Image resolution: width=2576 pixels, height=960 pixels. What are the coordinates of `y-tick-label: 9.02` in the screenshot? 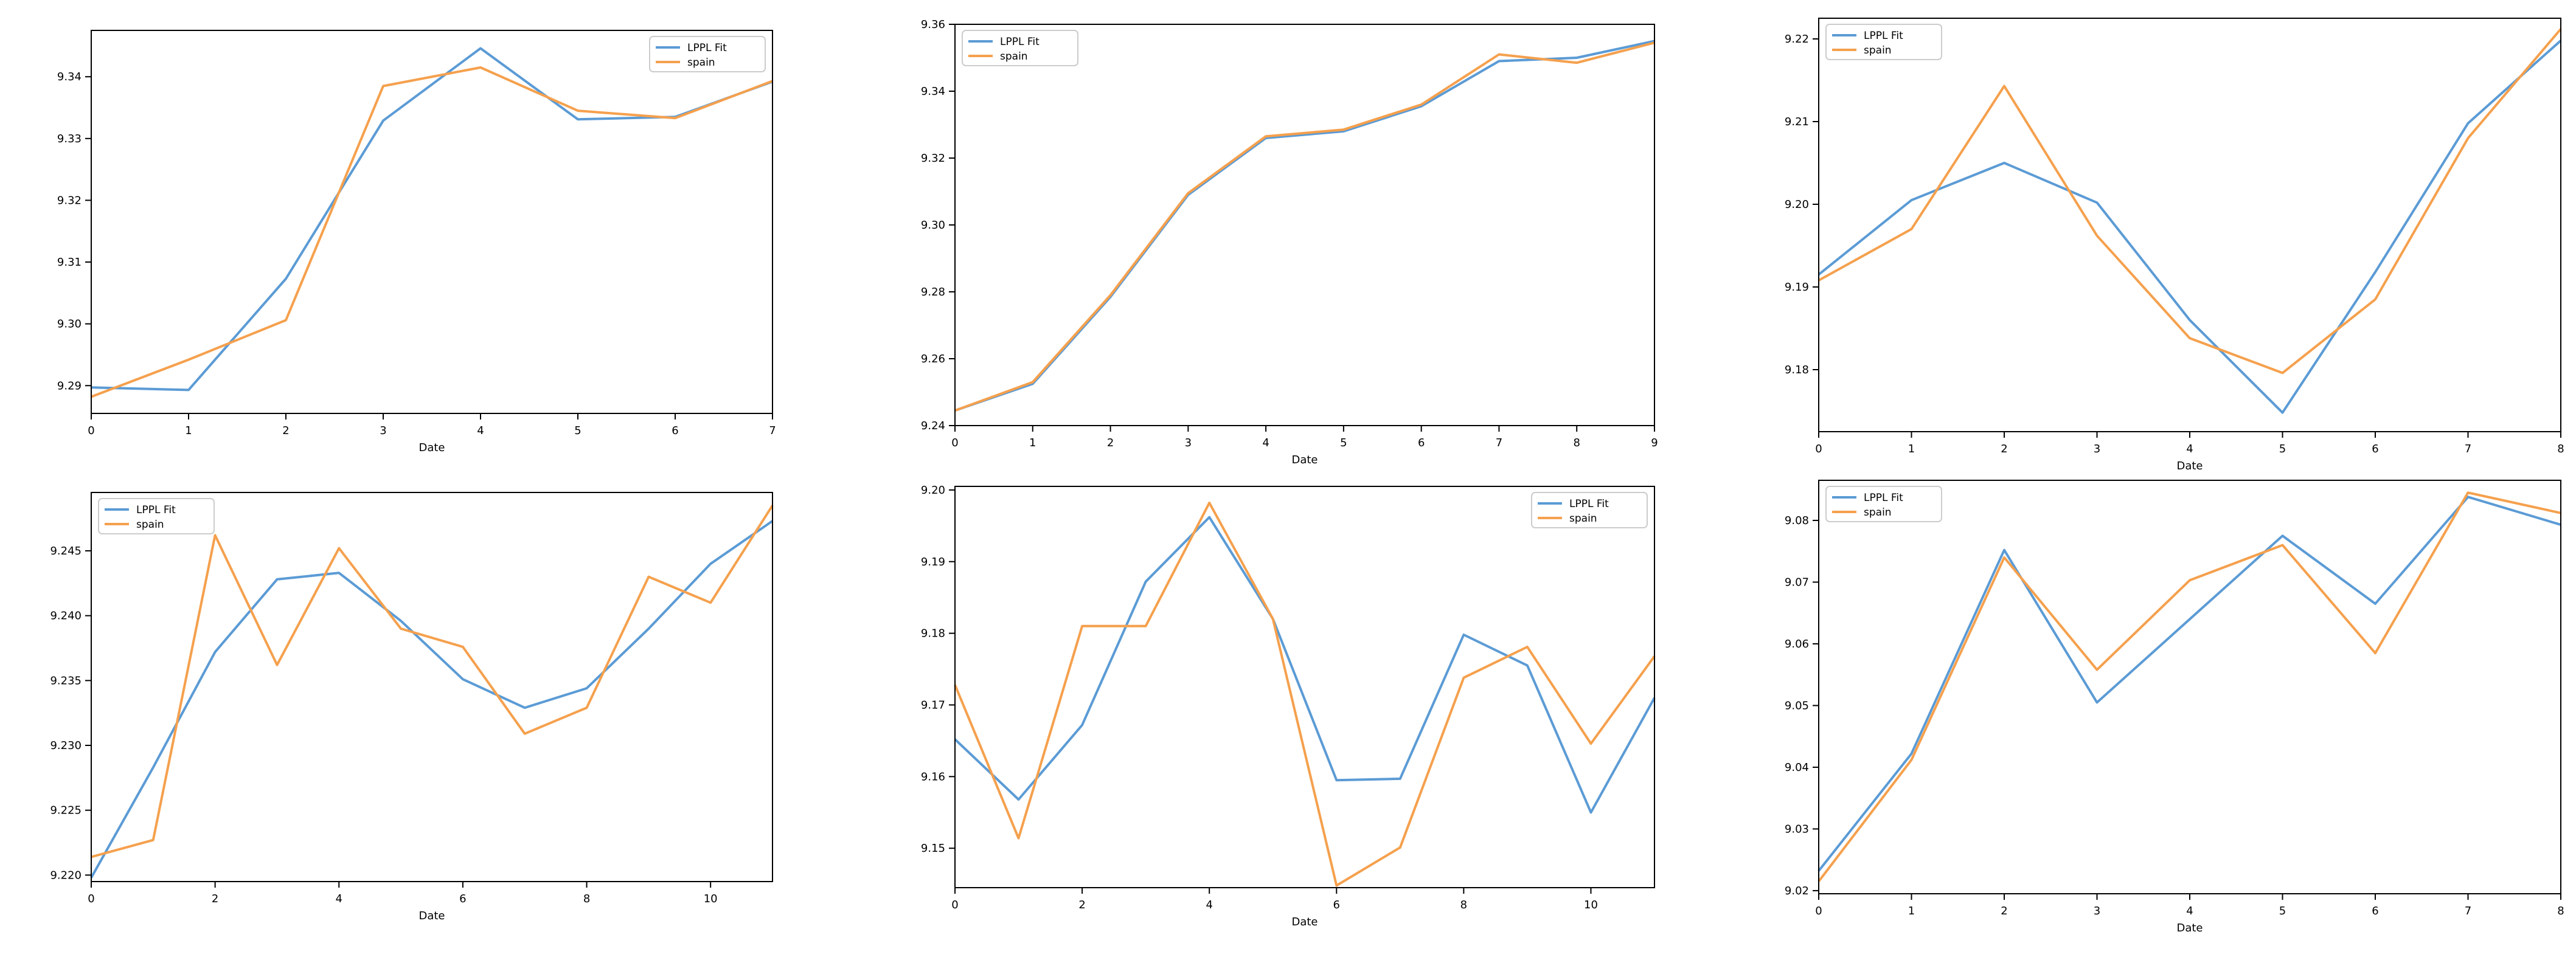 It's located at (1797, 891).